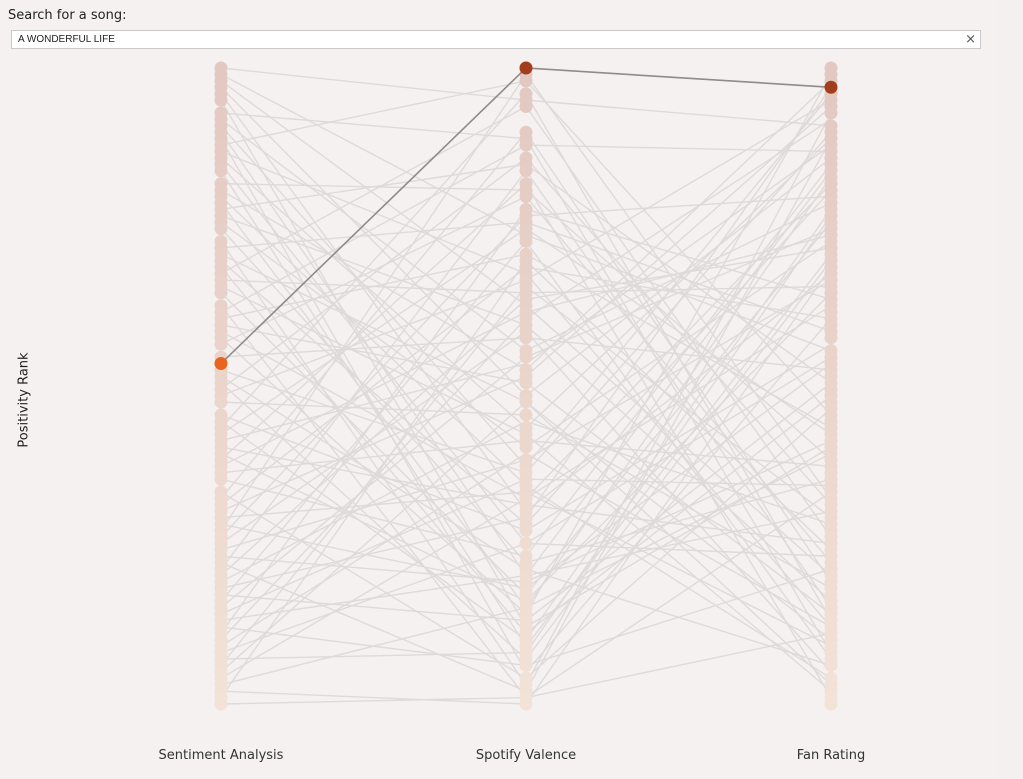 This screenshot has width=1023, height=779. What do you see at coordinates (970, 39) in the screenshot?
I see `clear-icon: ×` at bounding box center [970, 39].